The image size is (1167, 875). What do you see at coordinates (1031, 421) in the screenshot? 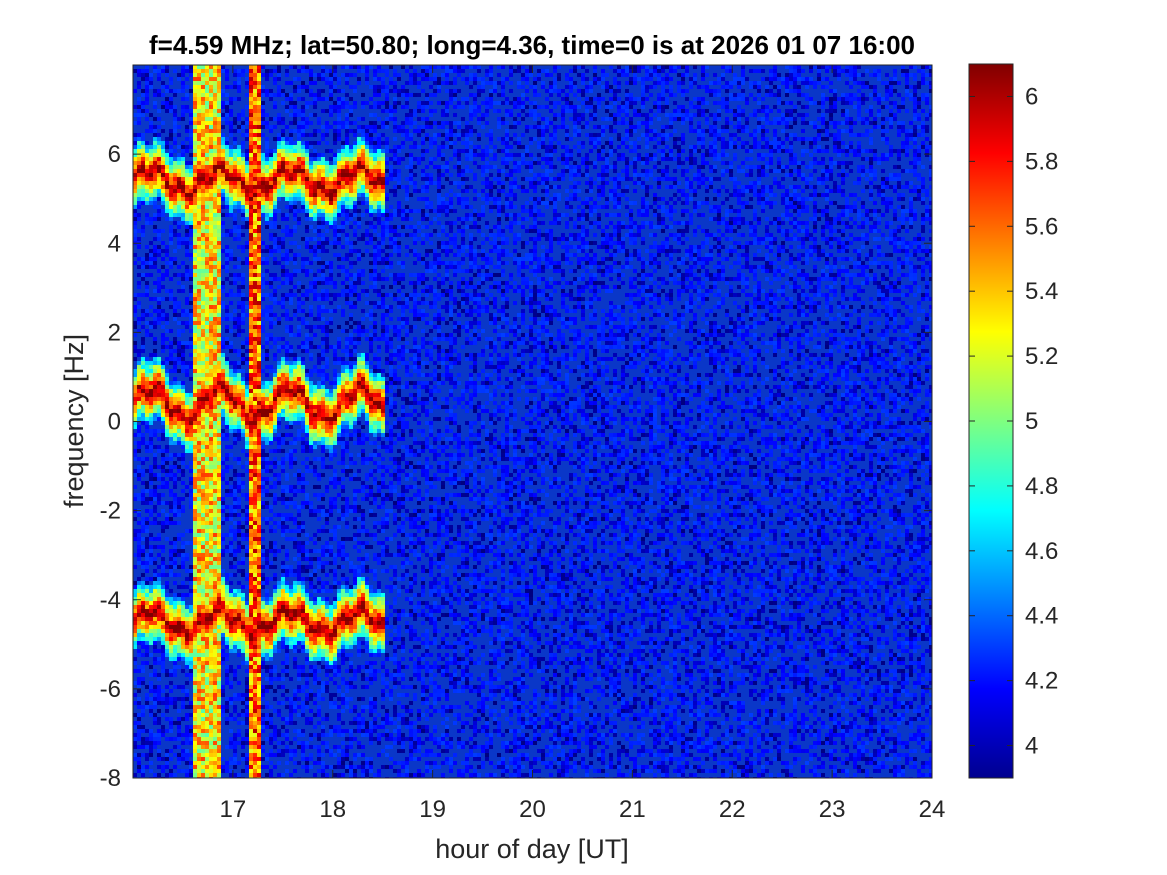
I see `colorbar-tick-label: 5` at bounding box center [1031, 421].